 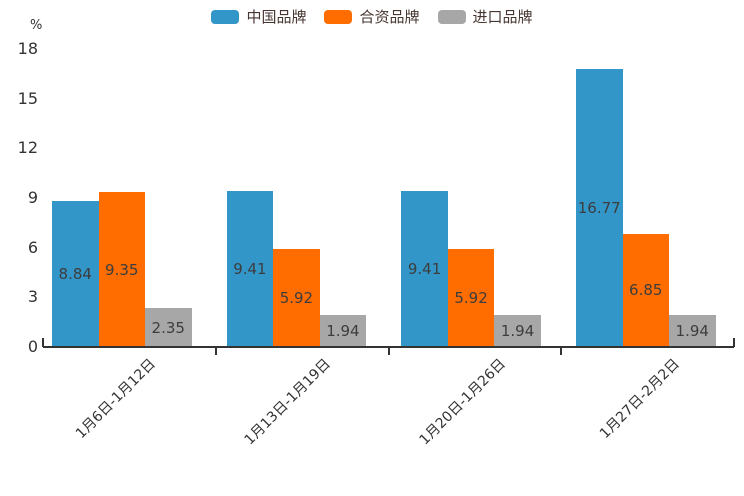 I want to click on bar-value-label: 9.35, so click(x=122, y=269).